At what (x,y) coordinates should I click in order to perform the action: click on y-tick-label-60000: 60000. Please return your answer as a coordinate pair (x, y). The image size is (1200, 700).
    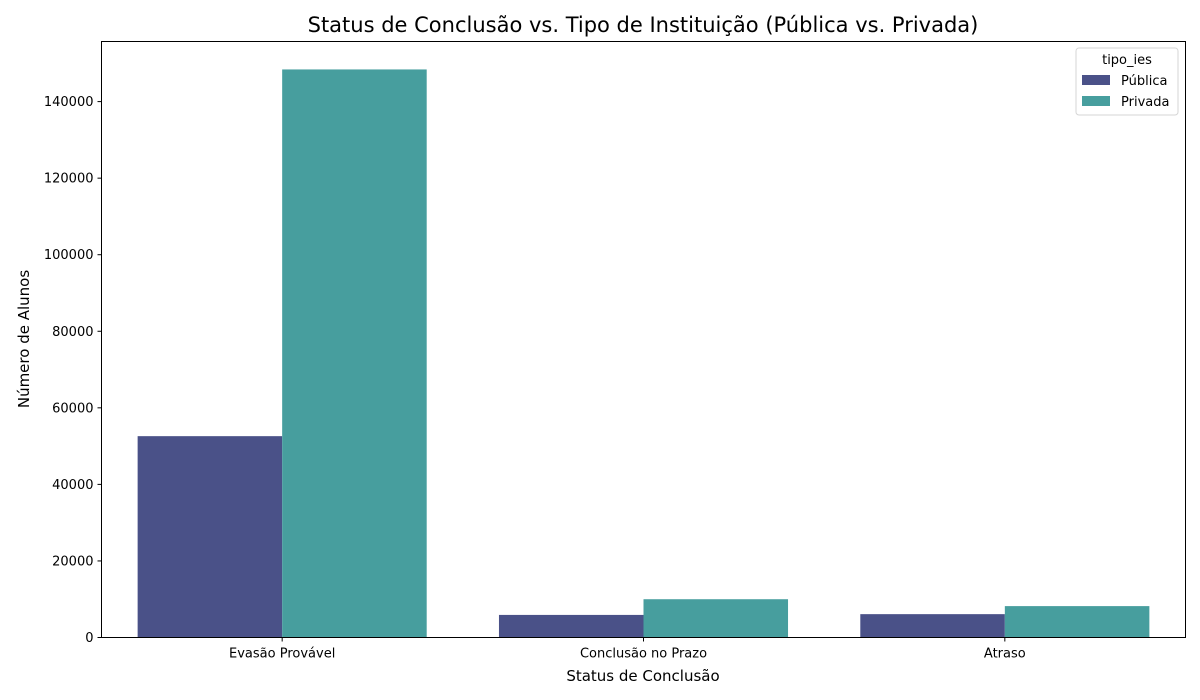
    Looking at the image, I should click on (72, 408).